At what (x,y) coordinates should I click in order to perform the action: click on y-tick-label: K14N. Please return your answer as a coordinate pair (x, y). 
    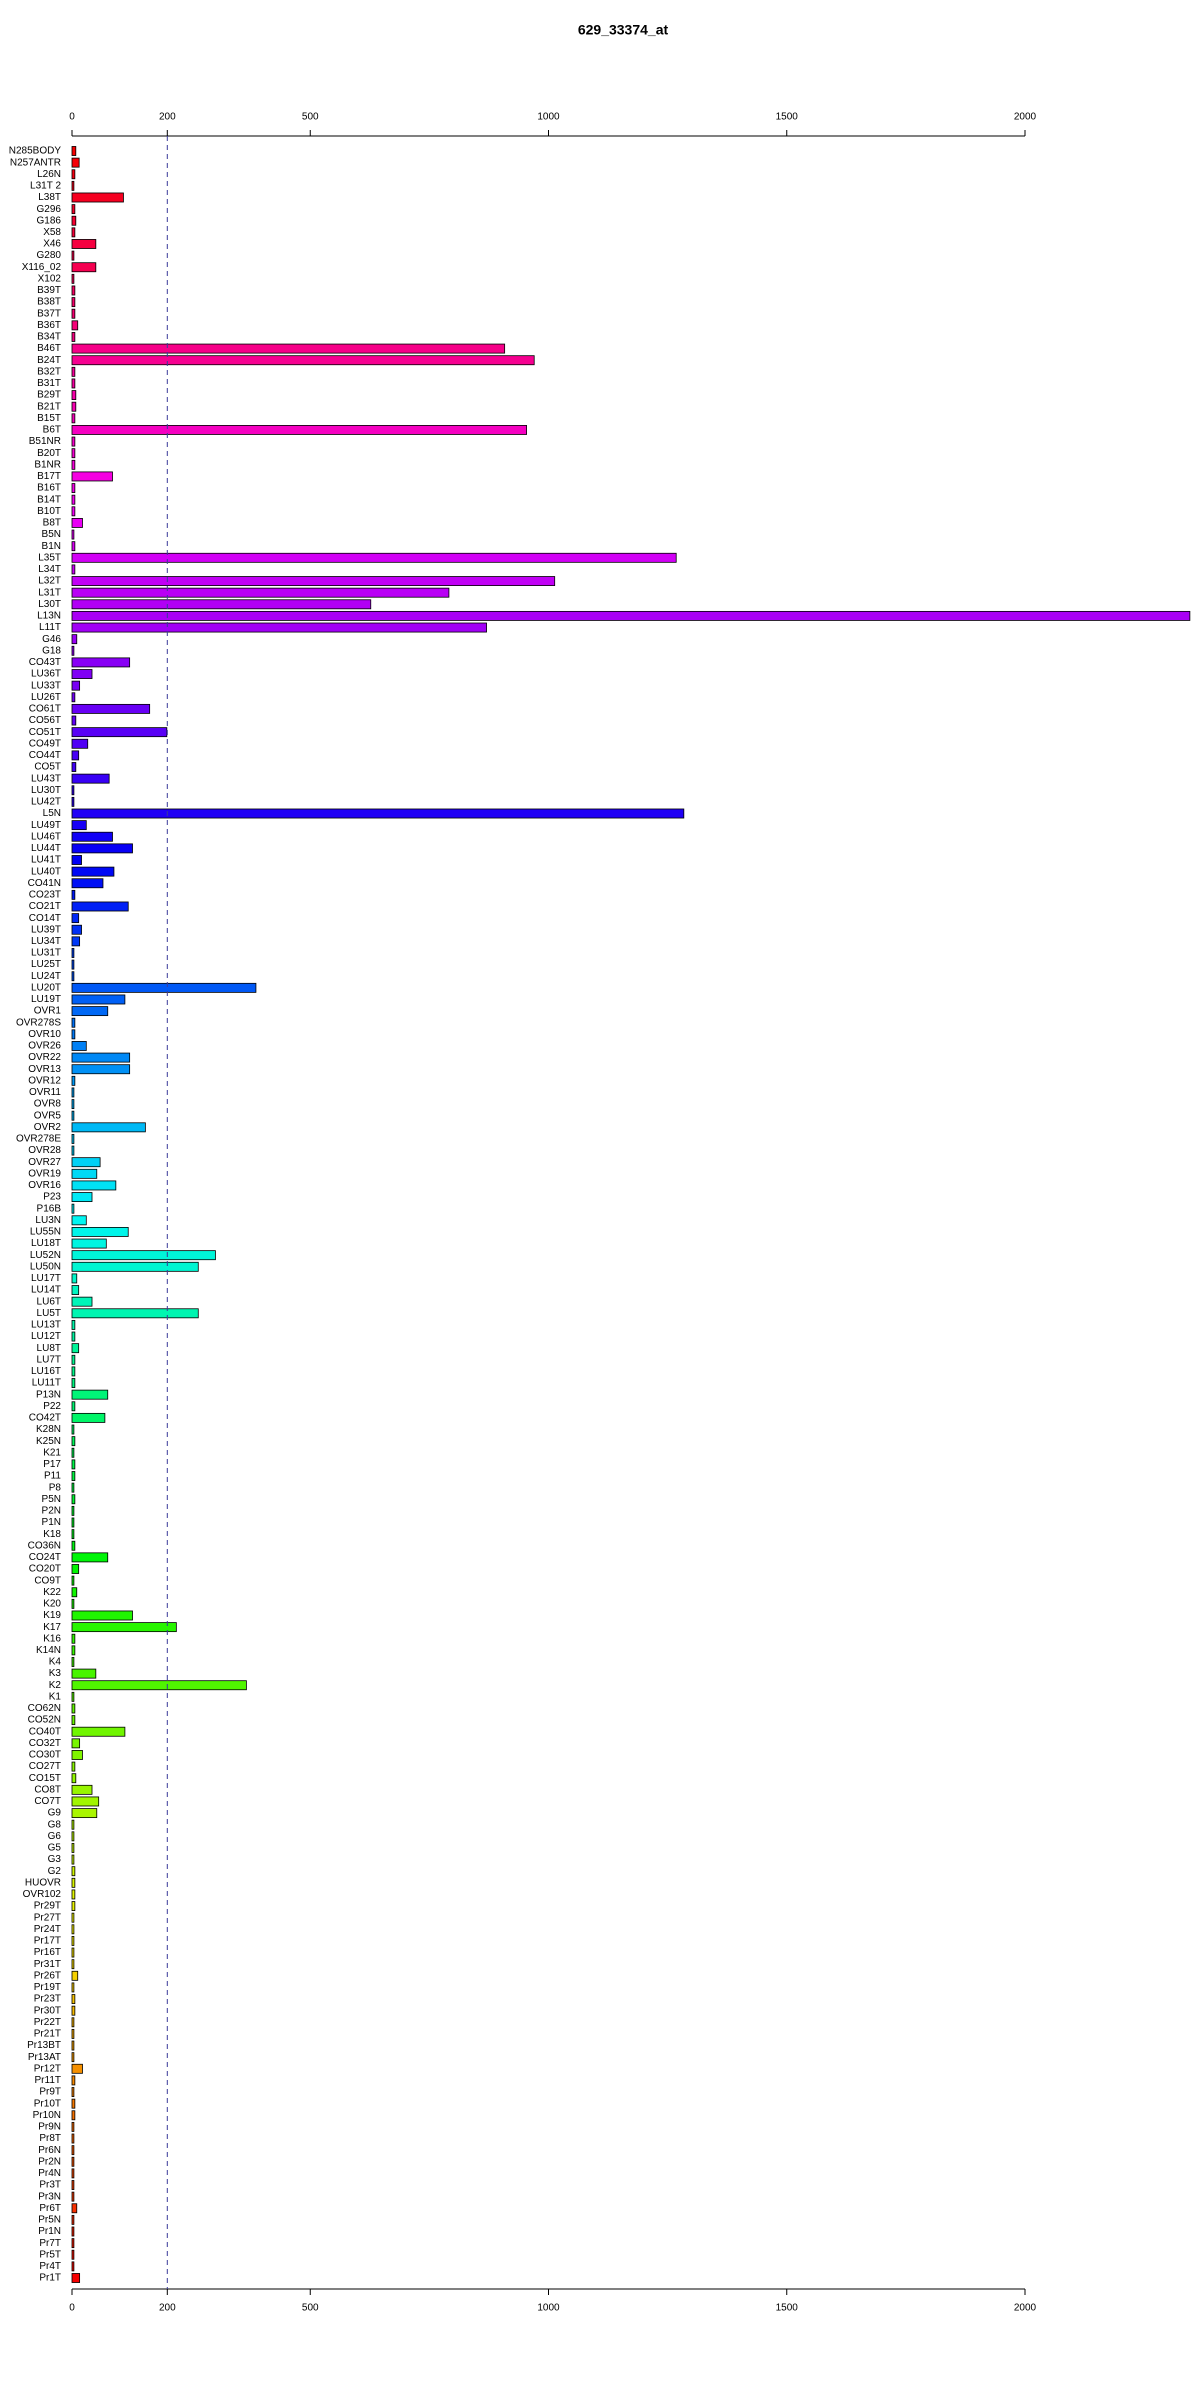
    Looking at the image, I should click on (48, 1650).